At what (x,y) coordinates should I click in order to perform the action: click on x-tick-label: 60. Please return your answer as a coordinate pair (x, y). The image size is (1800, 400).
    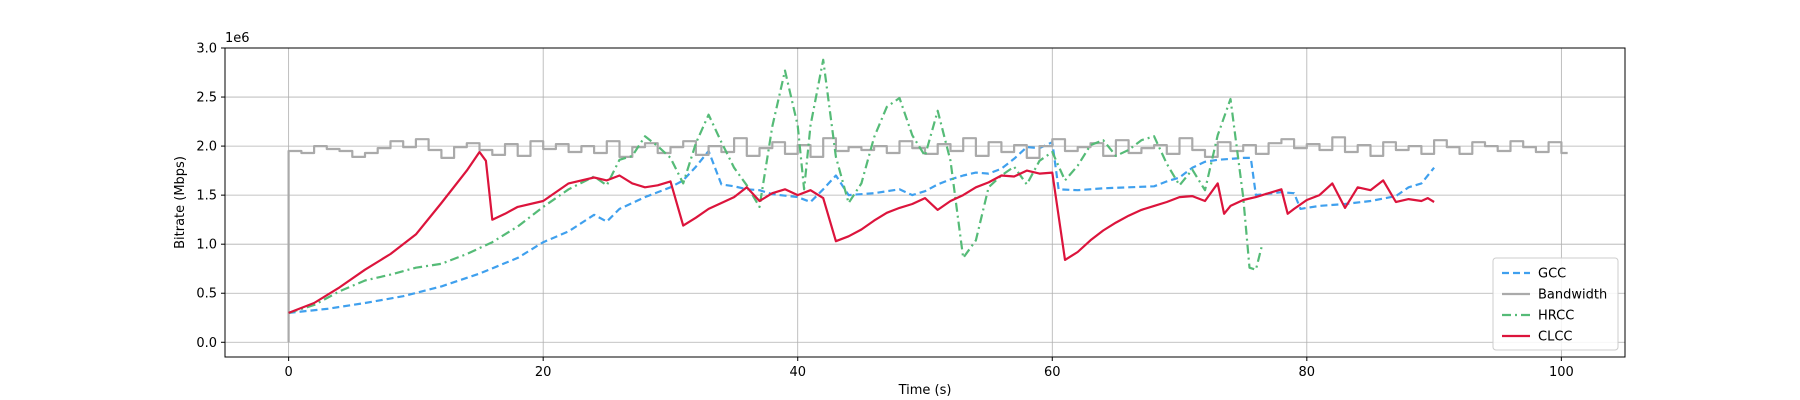
    Looking at the image, I should click on (1052, 372).